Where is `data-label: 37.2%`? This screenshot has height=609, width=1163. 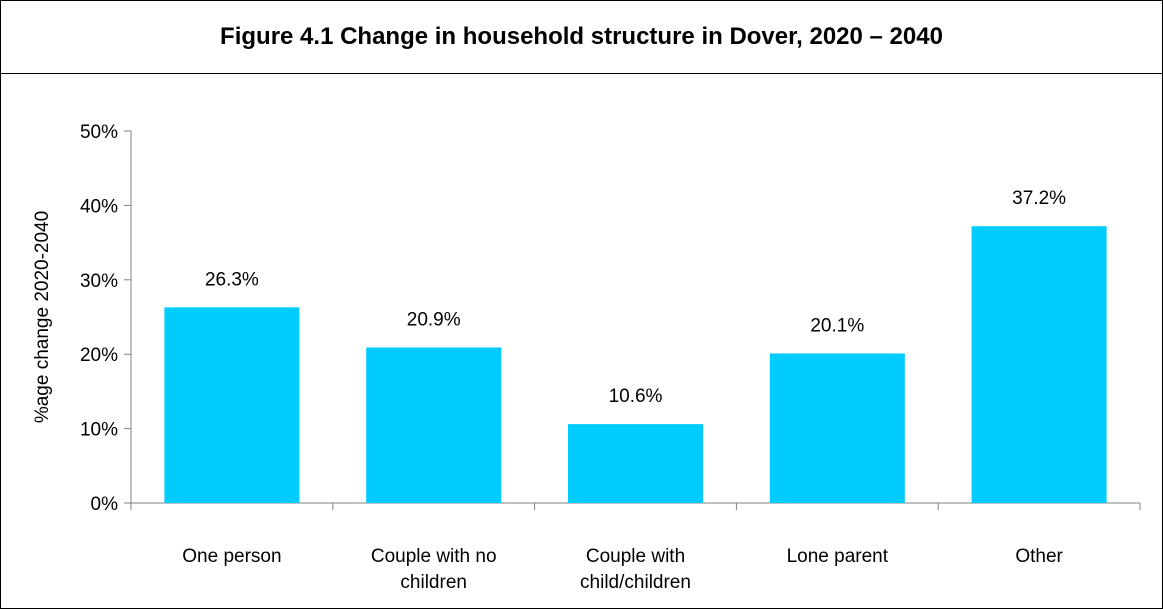
data-label: 37.2% is located at coordinates (1039, 198).